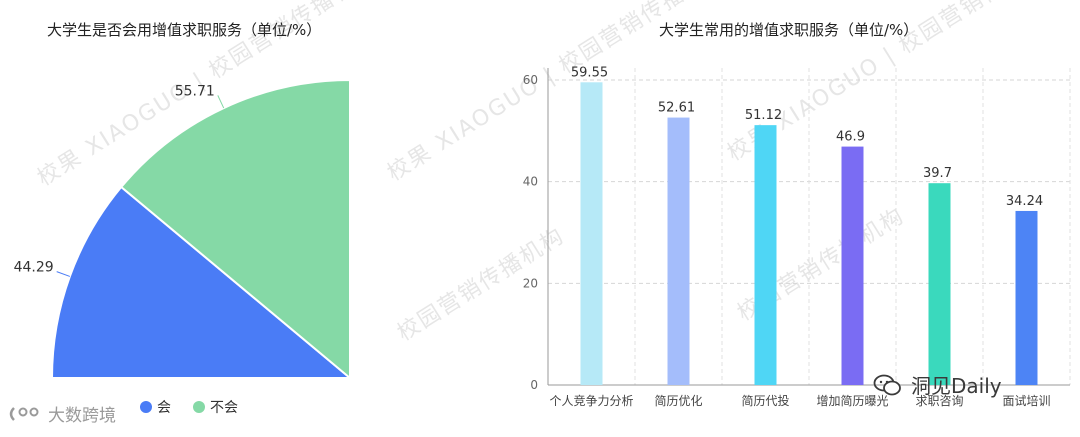 The height and width of the screenshot is (437, 1080). Describe the element at coordinates (789, 30) in the screenshot. I see `bar-chart-title: 大学生常用的增值求职服务（单位/%）` at that location.